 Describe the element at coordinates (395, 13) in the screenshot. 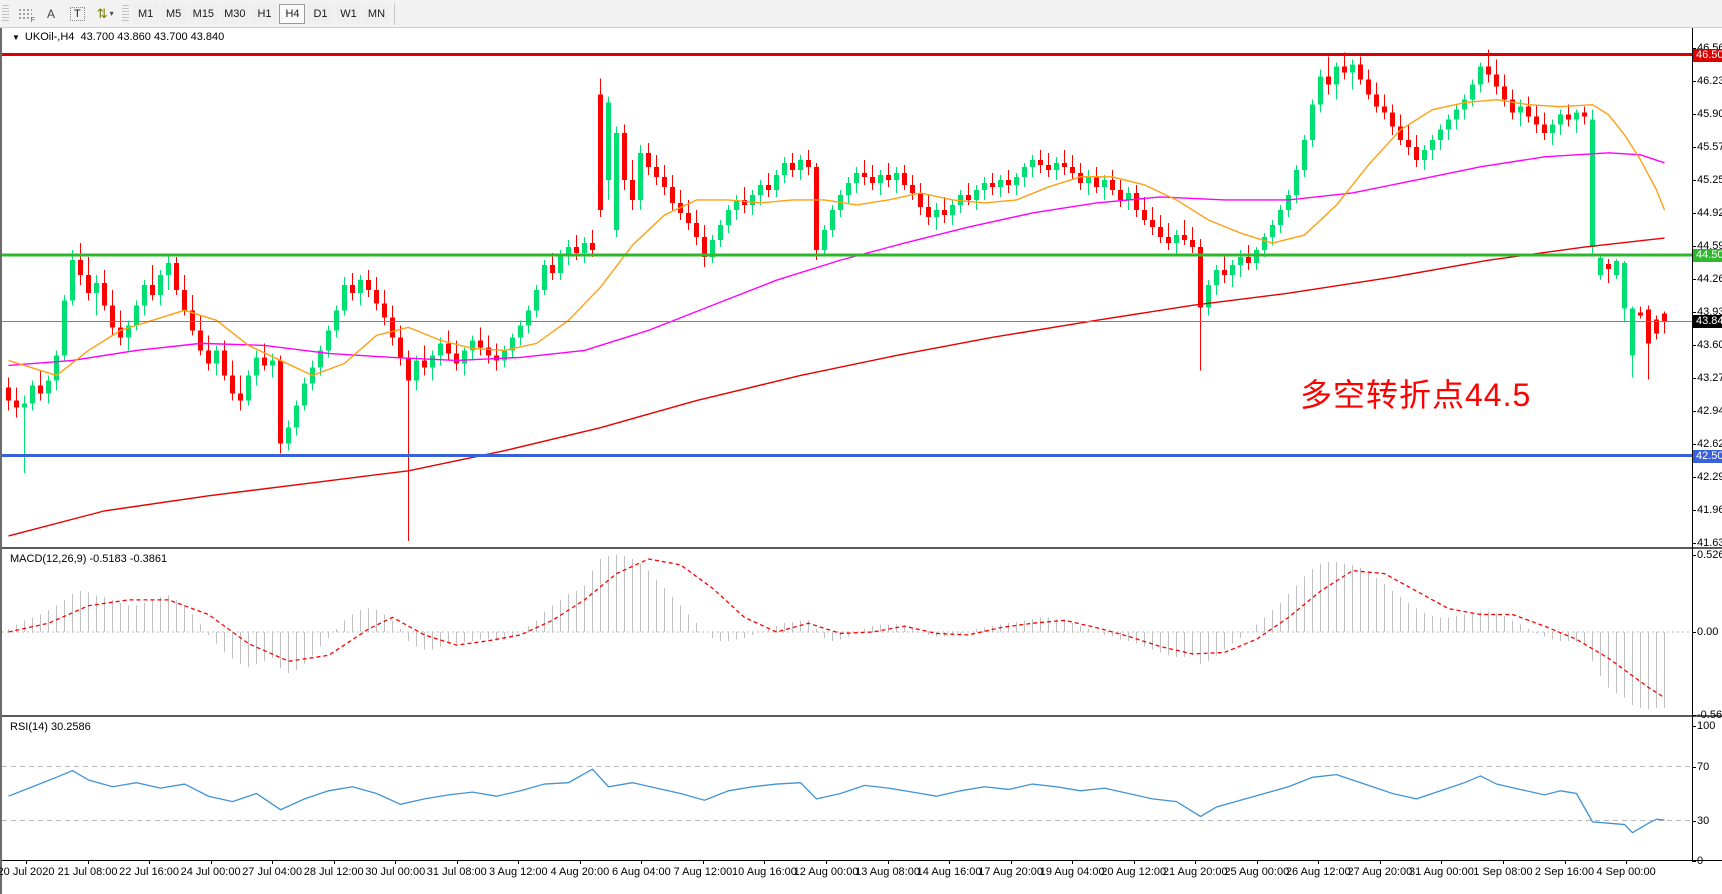

I see `toolbar-separator` at that location.